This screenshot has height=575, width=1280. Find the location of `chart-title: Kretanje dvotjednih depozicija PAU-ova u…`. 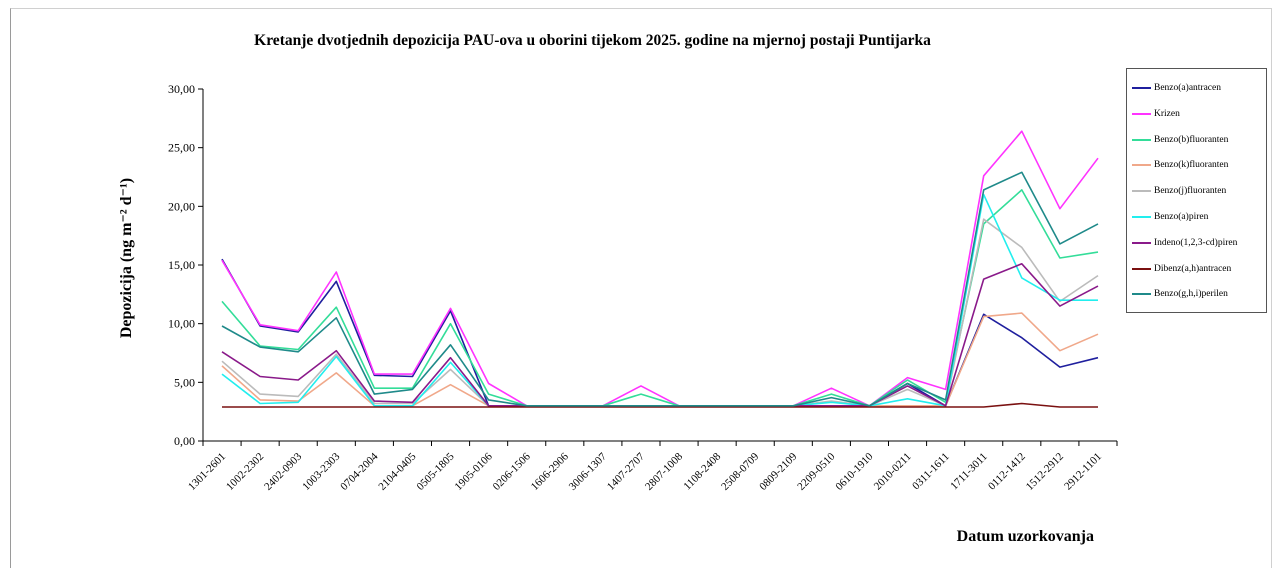

chart-title: Kretanje dvotjednih depozicija PAU-ova u… is located at coordinates (592, 40).